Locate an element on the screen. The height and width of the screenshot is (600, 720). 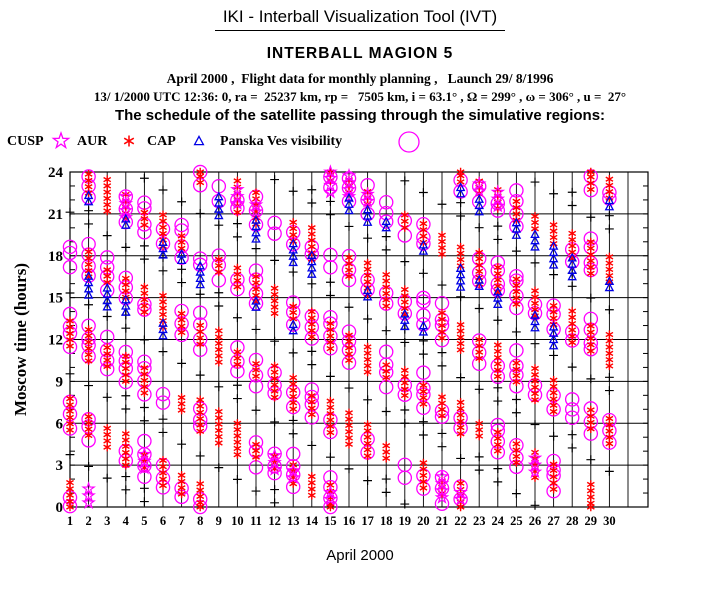
svg-text: Moscow time (hours) is located at coordinates (20, 339).